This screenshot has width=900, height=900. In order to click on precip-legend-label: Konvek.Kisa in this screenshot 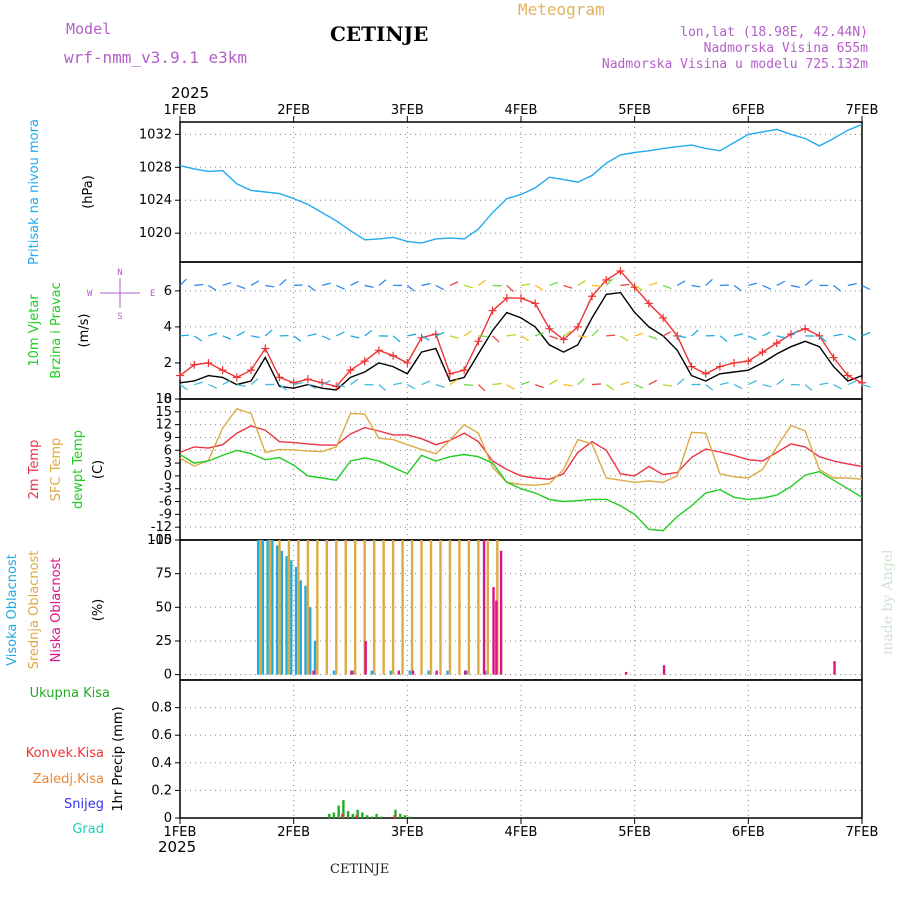, I will do `click(65, 753)`.